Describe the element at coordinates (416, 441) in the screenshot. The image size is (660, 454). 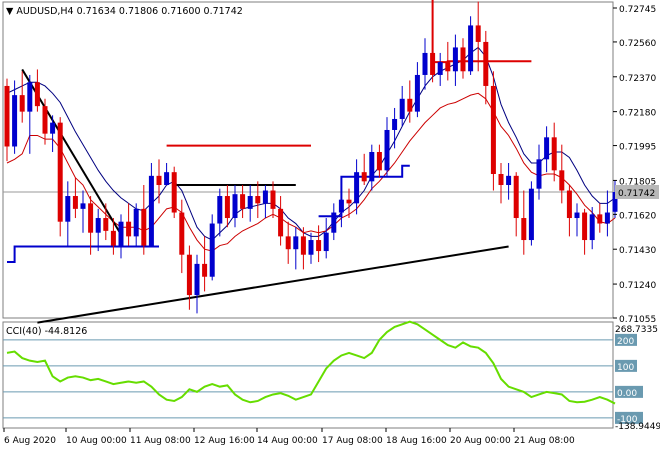
I see `time-tick-label: 18 Aug 16:00` at that location.